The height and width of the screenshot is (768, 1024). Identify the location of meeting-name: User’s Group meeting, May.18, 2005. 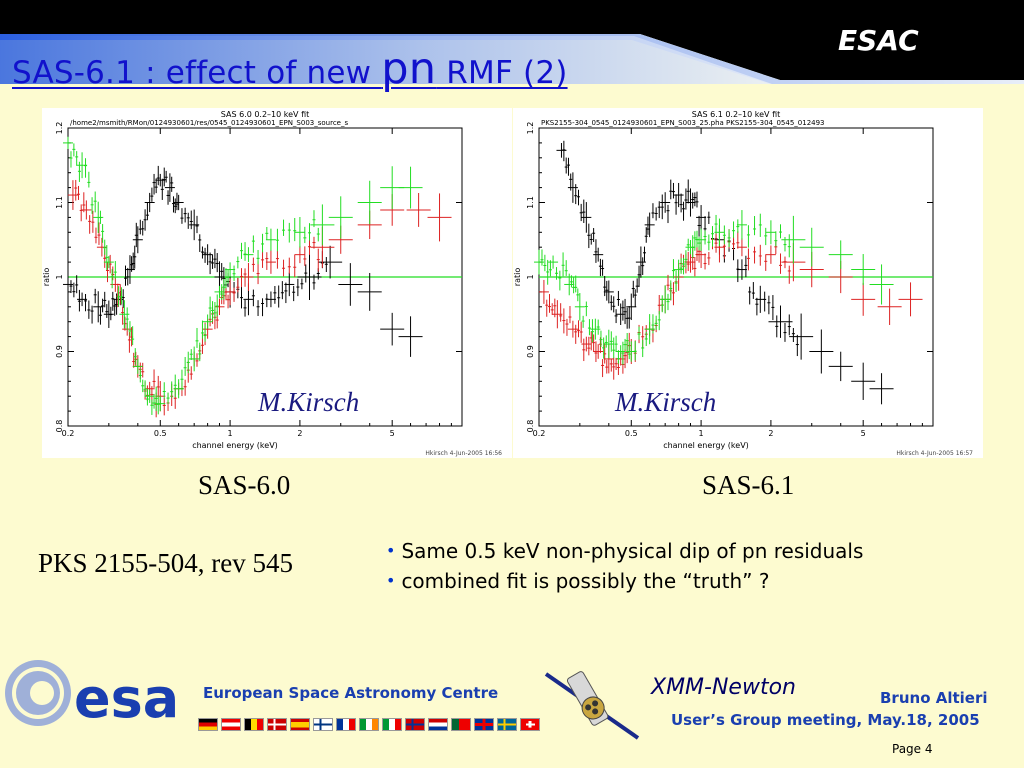
(825, 720).